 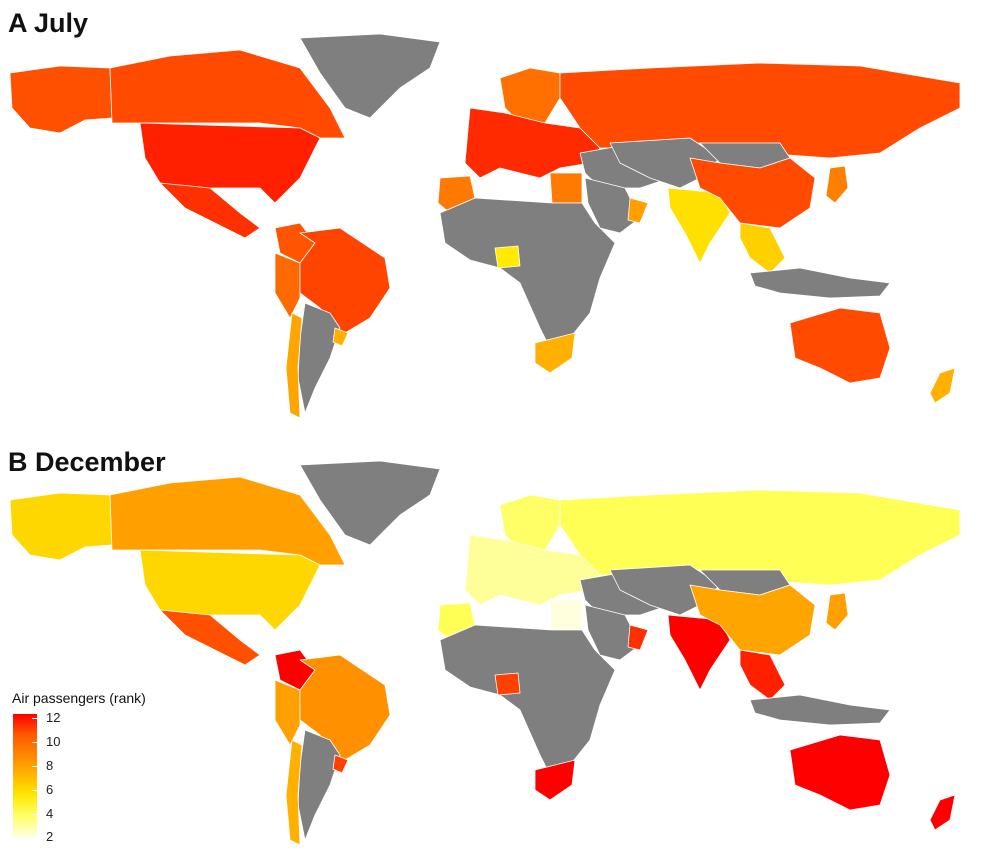 What do you see at coordinates (837, 184) in the screenshot?
I see `july-region-japan` at bounding box center [837, 184].